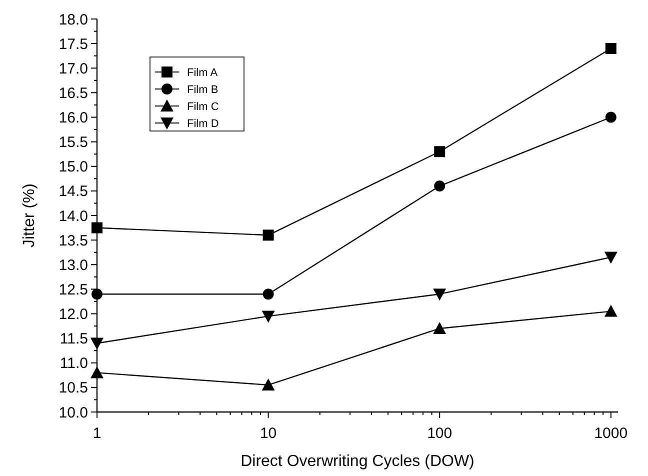 The image size is (648, 476). What do you see at coordinates (73, 167) in the screenshot?
I see `y-tick-label: 15.0` at bounding box center [73, 167].